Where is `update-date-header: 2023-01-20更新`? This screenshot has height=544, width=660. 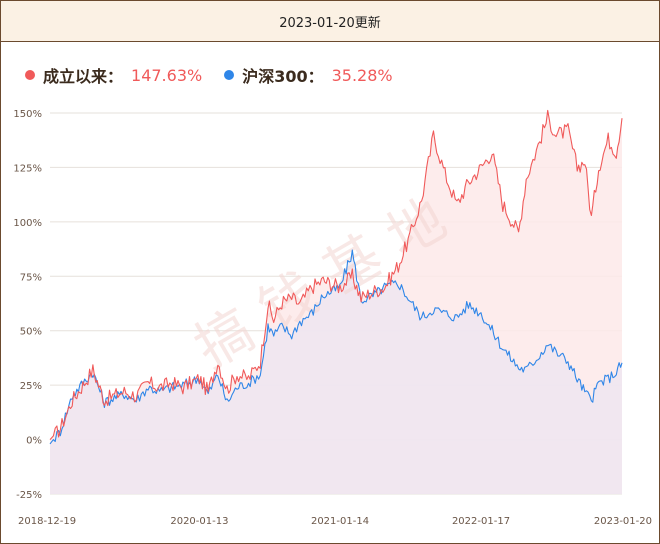 update-date-header: 2023-01-20更新 is located at coordinates (330, 21).